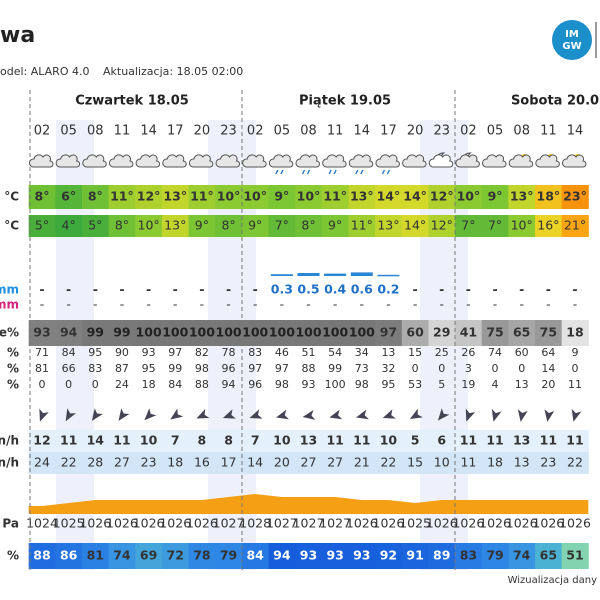 The width and height of the screenshot is (600, 600). I want to click on cell: 0.4, so click(335, 289).